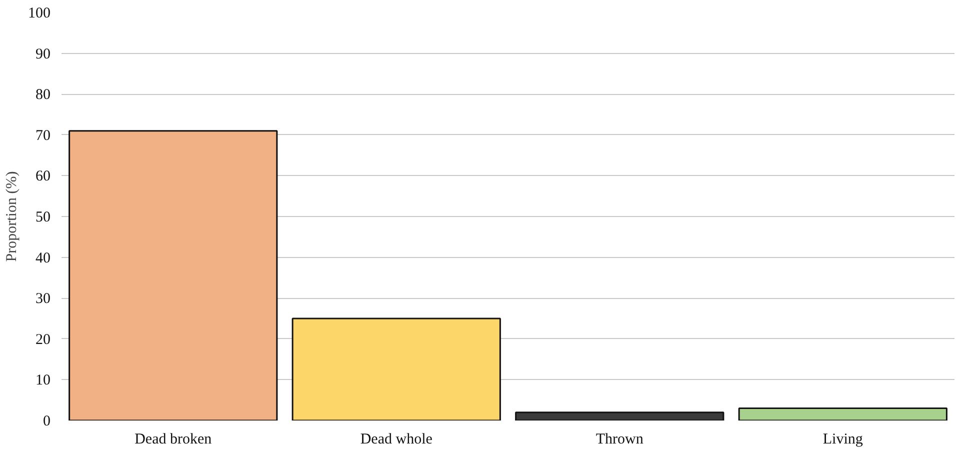 The width and height of the screenshot is (962, 450). I want to click on y-tick-label: 70, so click(43, 136).